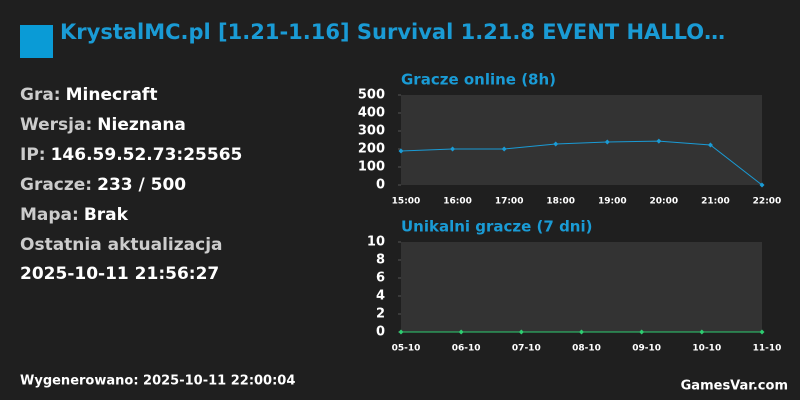 The image size is (800, 400). I want to click on x-tick-label: 10-10, so click(706, 349).